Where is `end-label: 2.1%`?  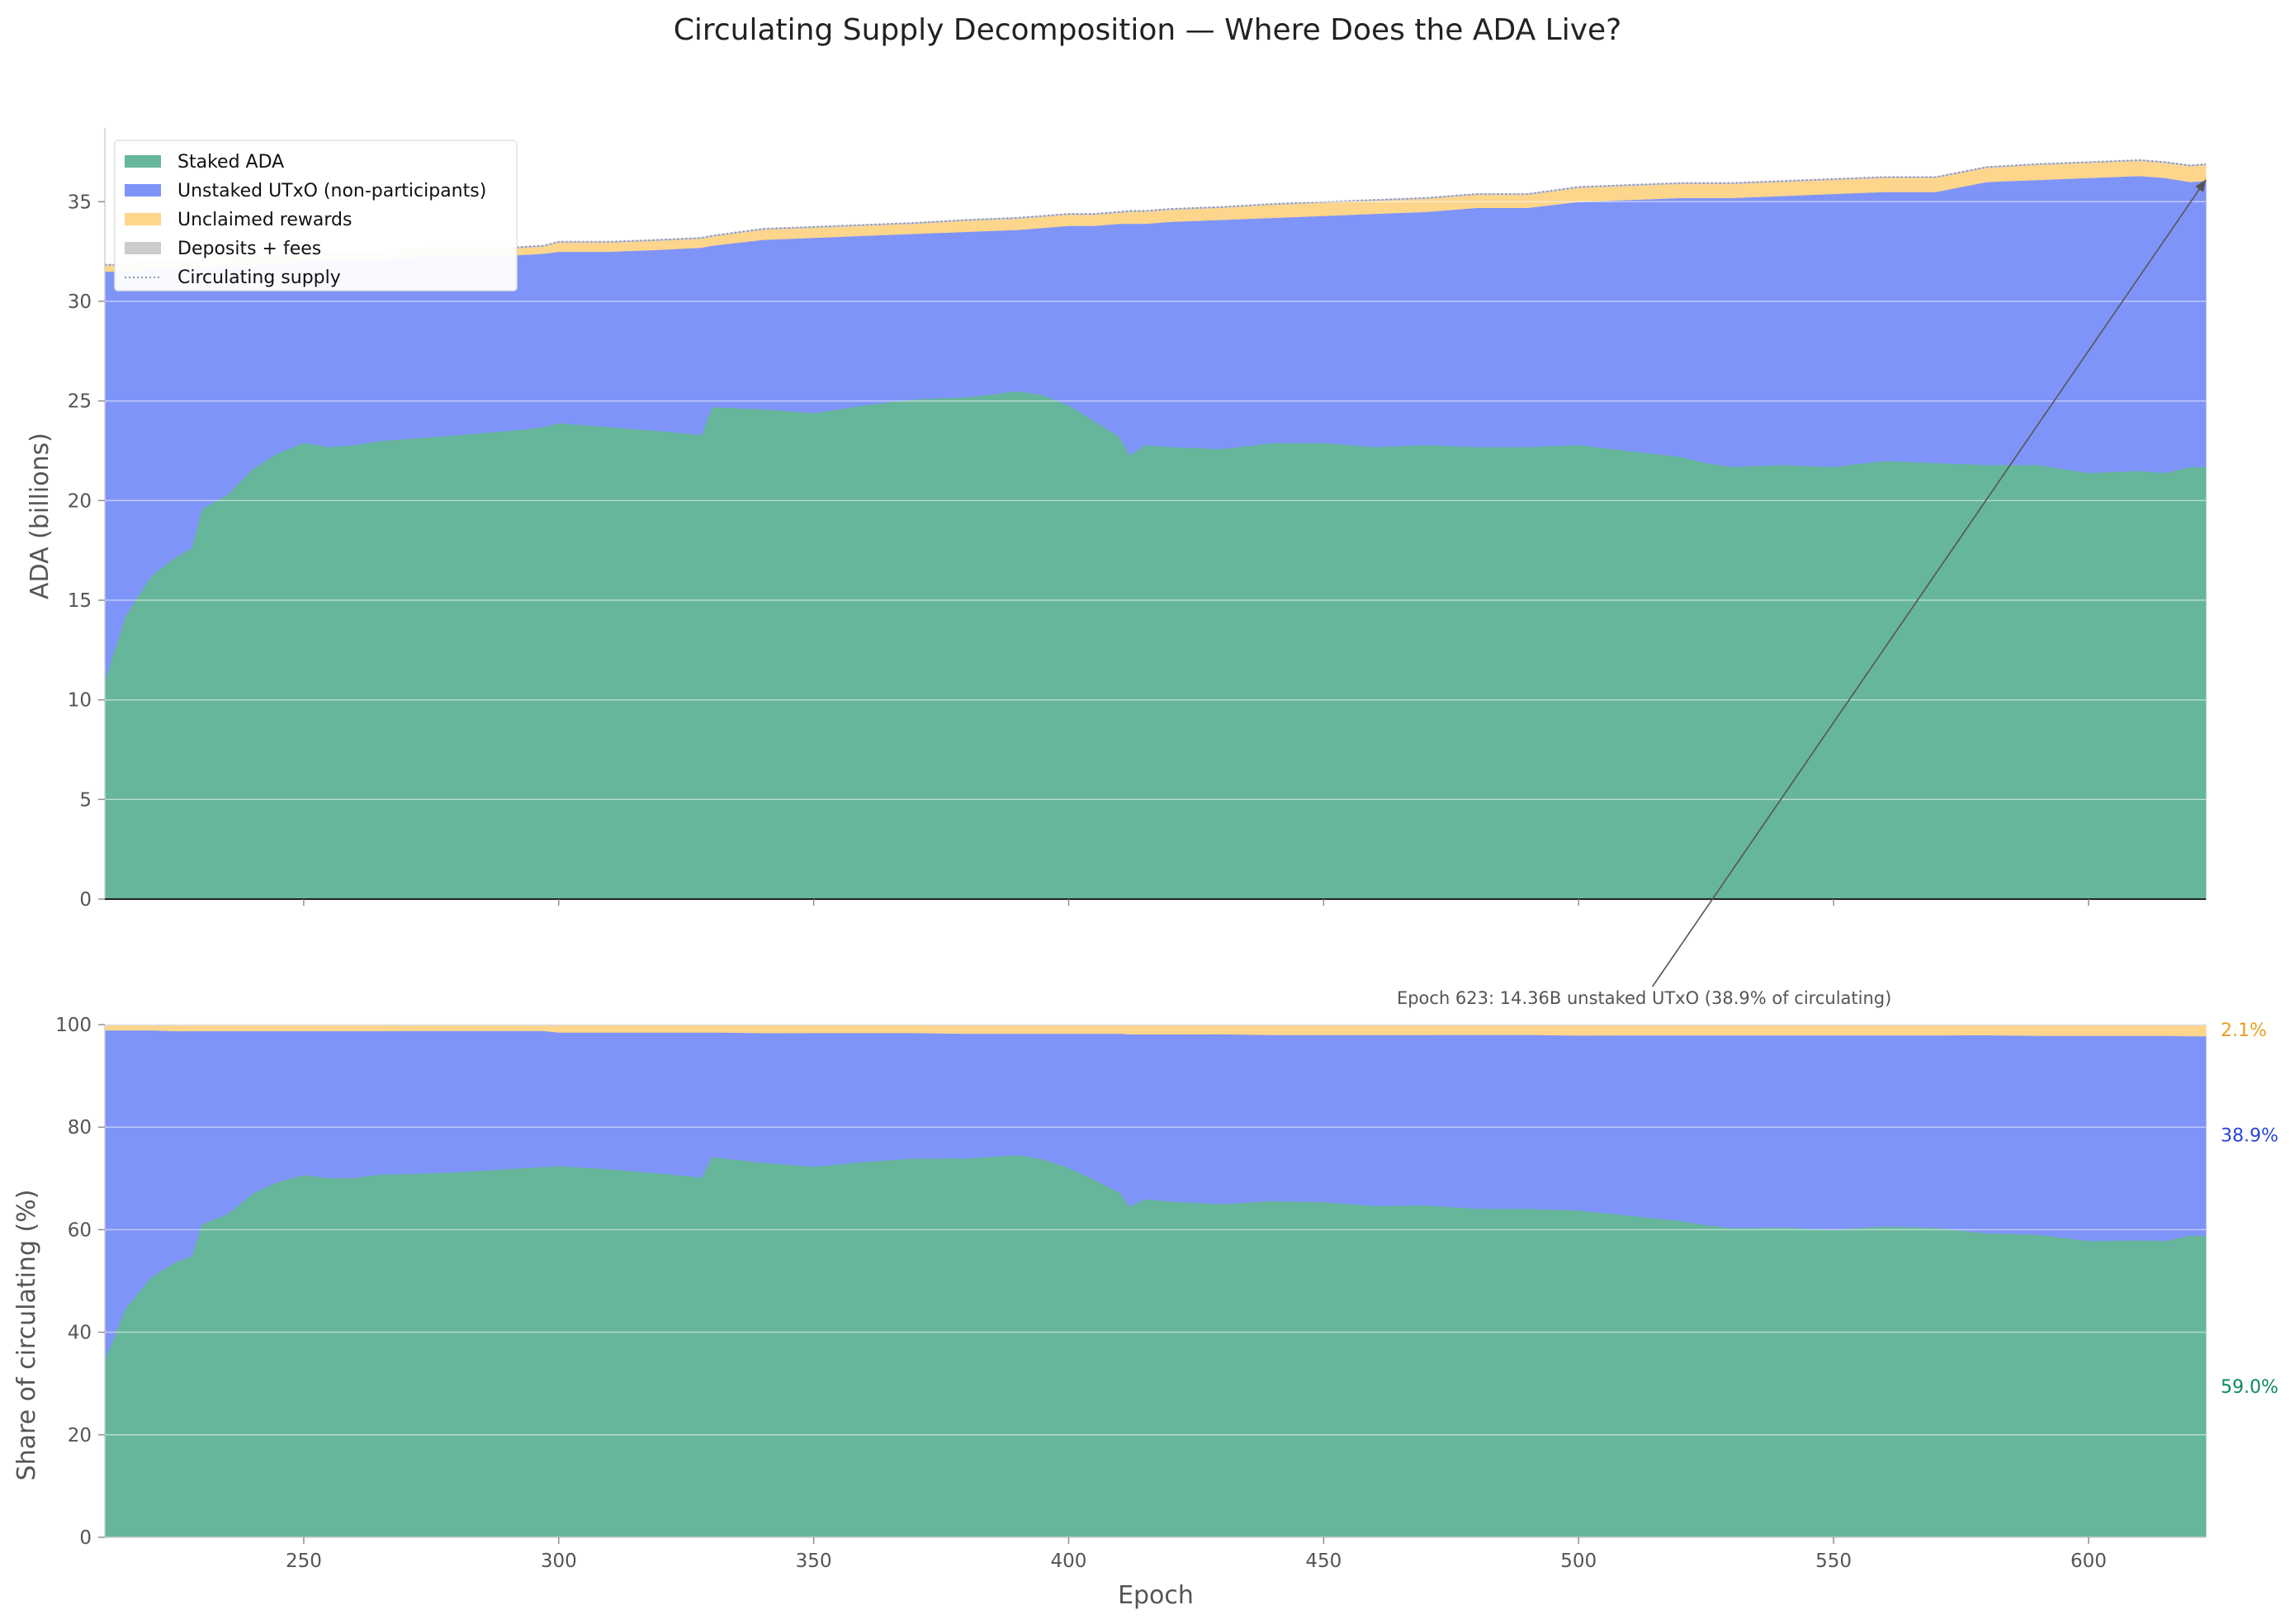 end-label: 2.1% is located at coordinates (2244, 1031).